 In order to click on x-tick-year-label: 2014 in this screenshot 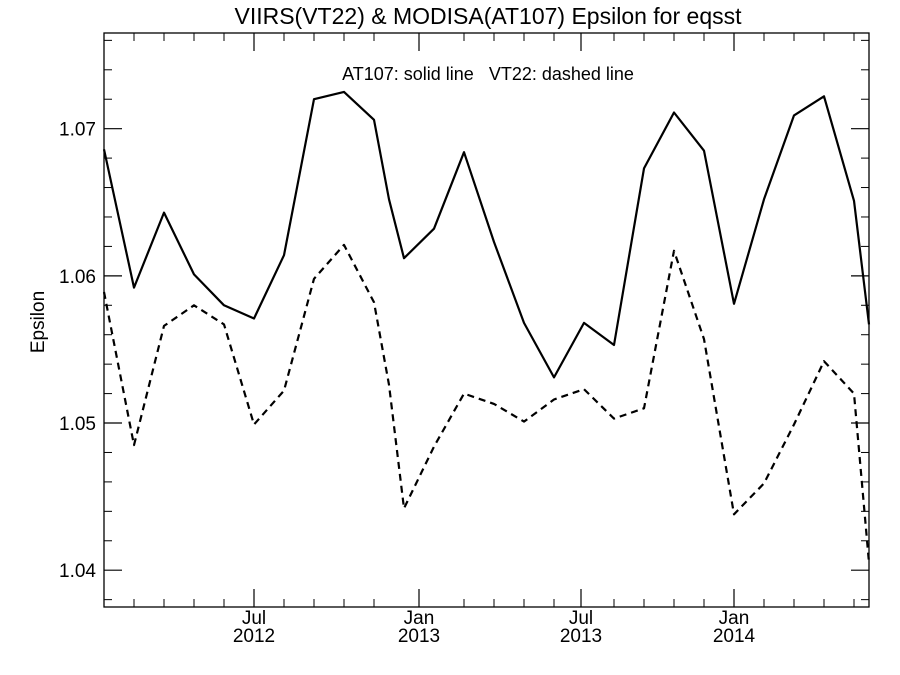, I will do `click(734, 636)`.